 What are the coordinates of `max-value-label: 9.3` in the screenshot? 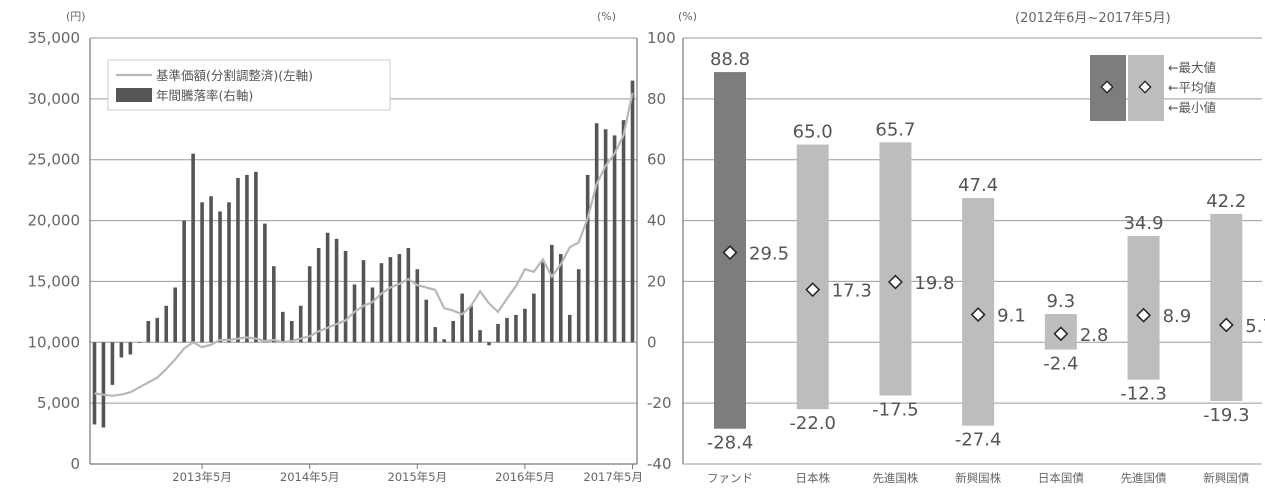 It's located at (1061, 301).